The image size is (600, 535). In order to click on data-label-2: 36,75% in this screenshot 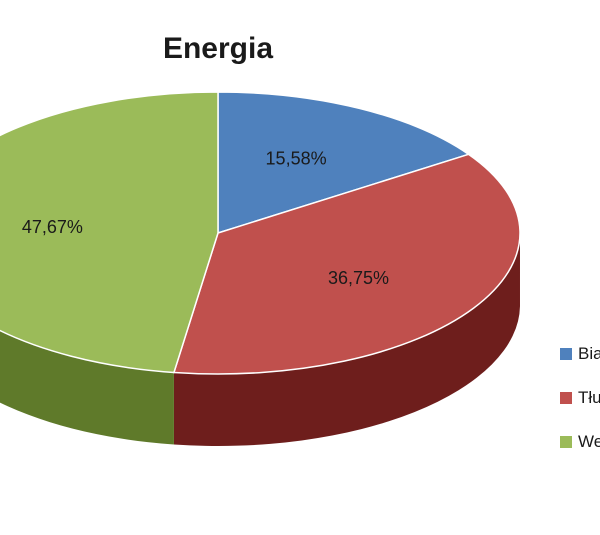, I will do `click(358, 278)`.